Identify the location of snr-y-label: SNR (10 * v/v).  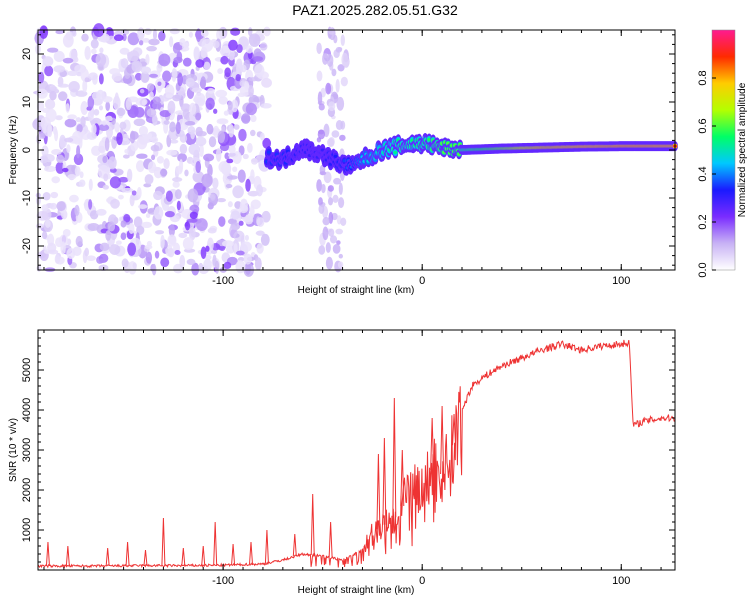
(13, 450).